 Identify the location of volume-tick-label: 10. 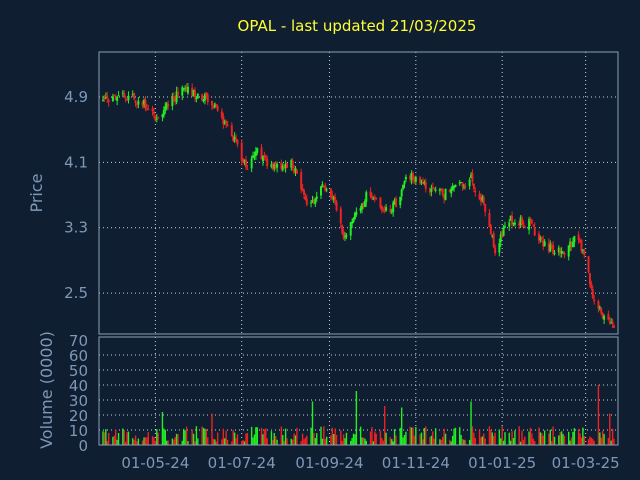
(78, 431).